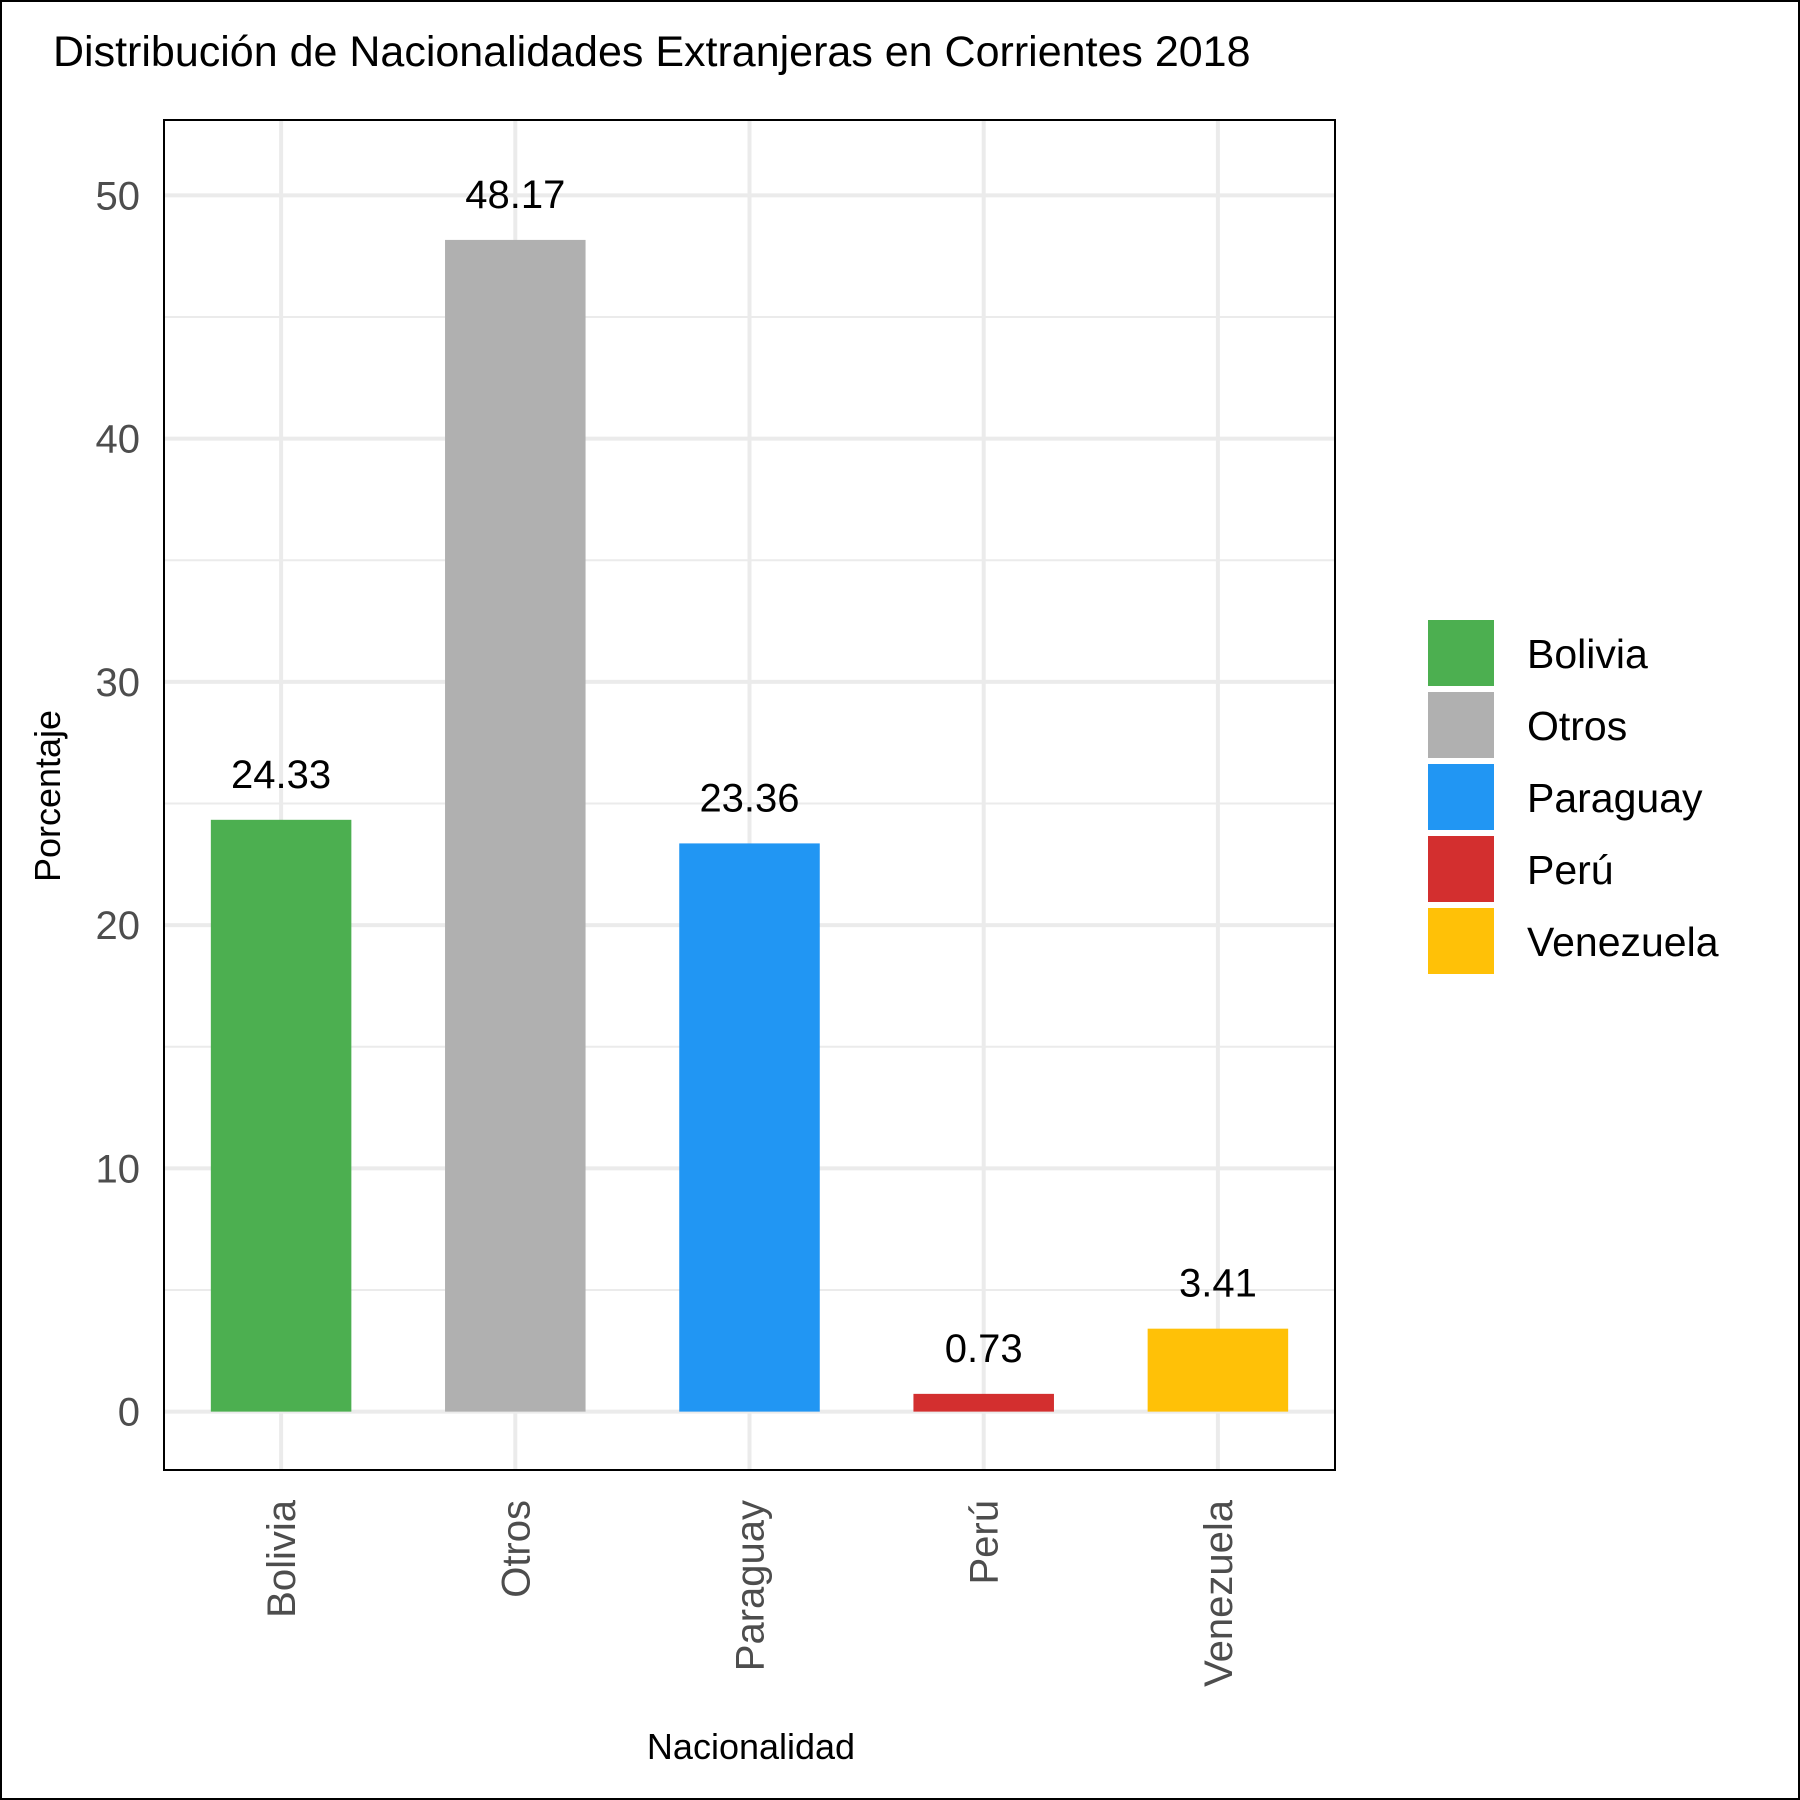 The width and height of the screenshot is (1800, 1800). I want to click on legend-label: Otros, so click(1577, 726).